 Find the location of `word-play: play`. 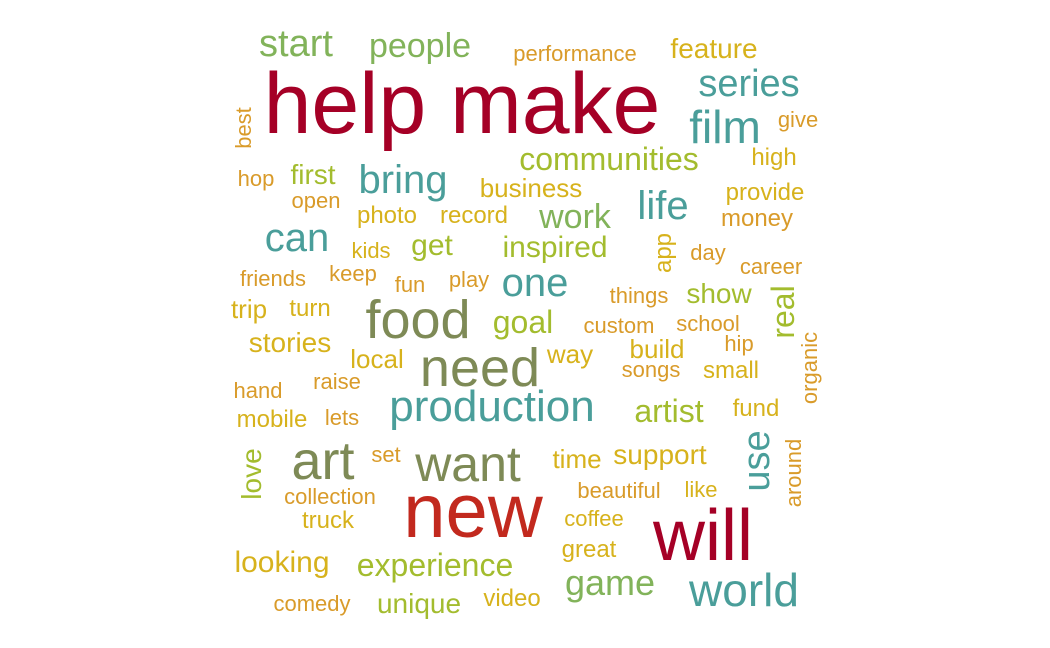

word-play: play is located at coordinates (469, 279).